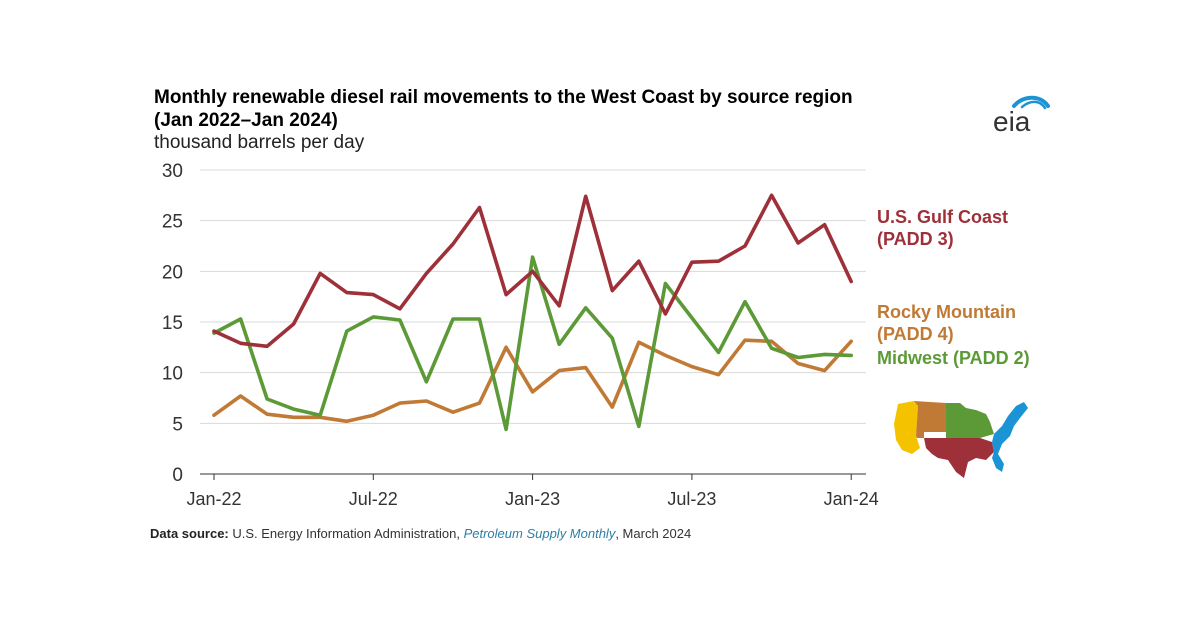 The image size is (1200, 630). Describe the element at coordinates (246, 120) in the screenshot. I see `chart-title-line2: (Jan 2022–Jan 2024)` at that location.